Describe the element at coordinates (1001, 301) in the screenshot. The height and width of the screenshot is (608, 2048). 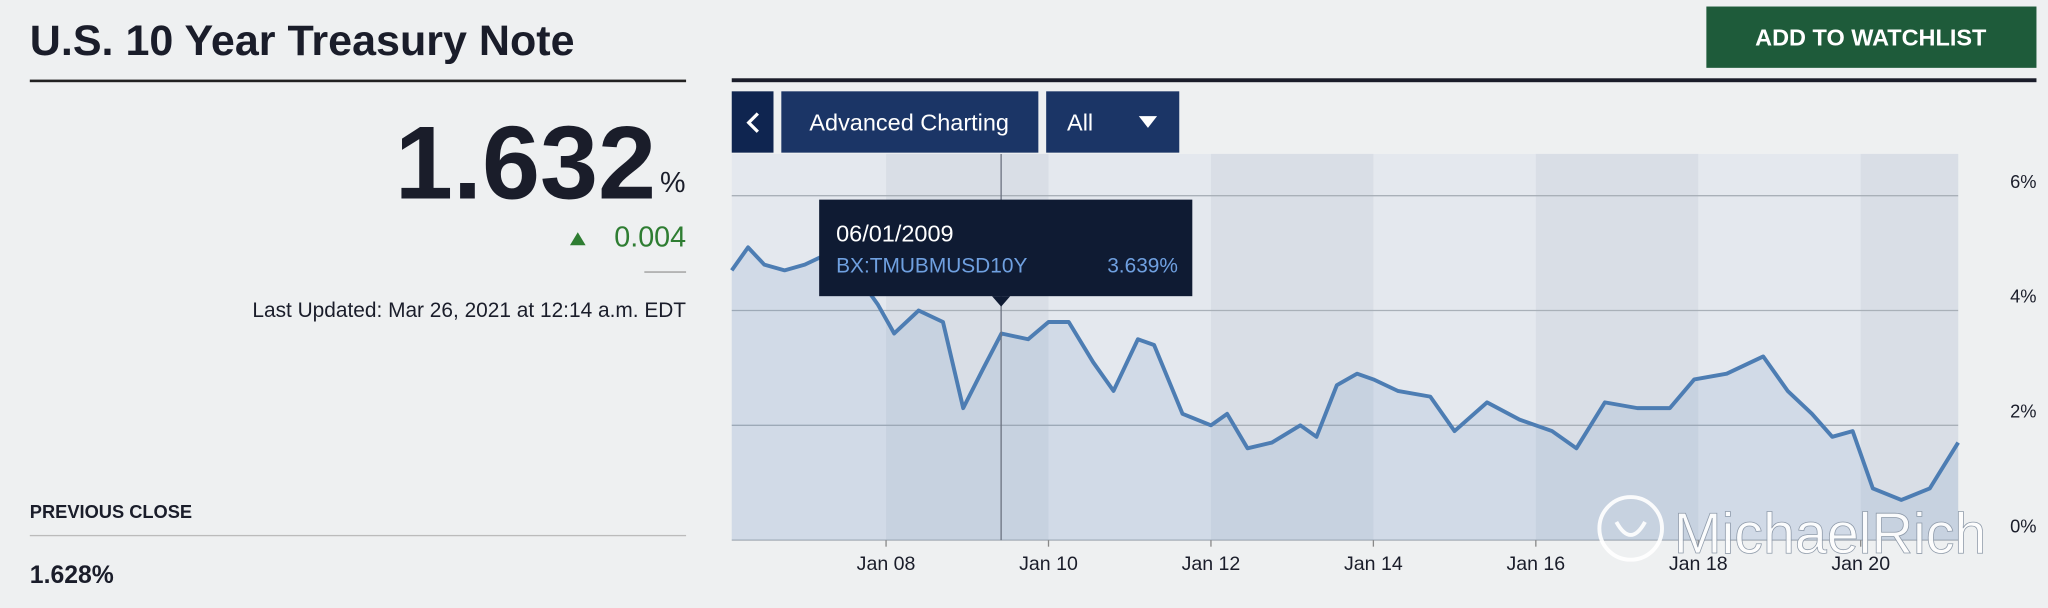
I see `tooltip-pointer` at that location.